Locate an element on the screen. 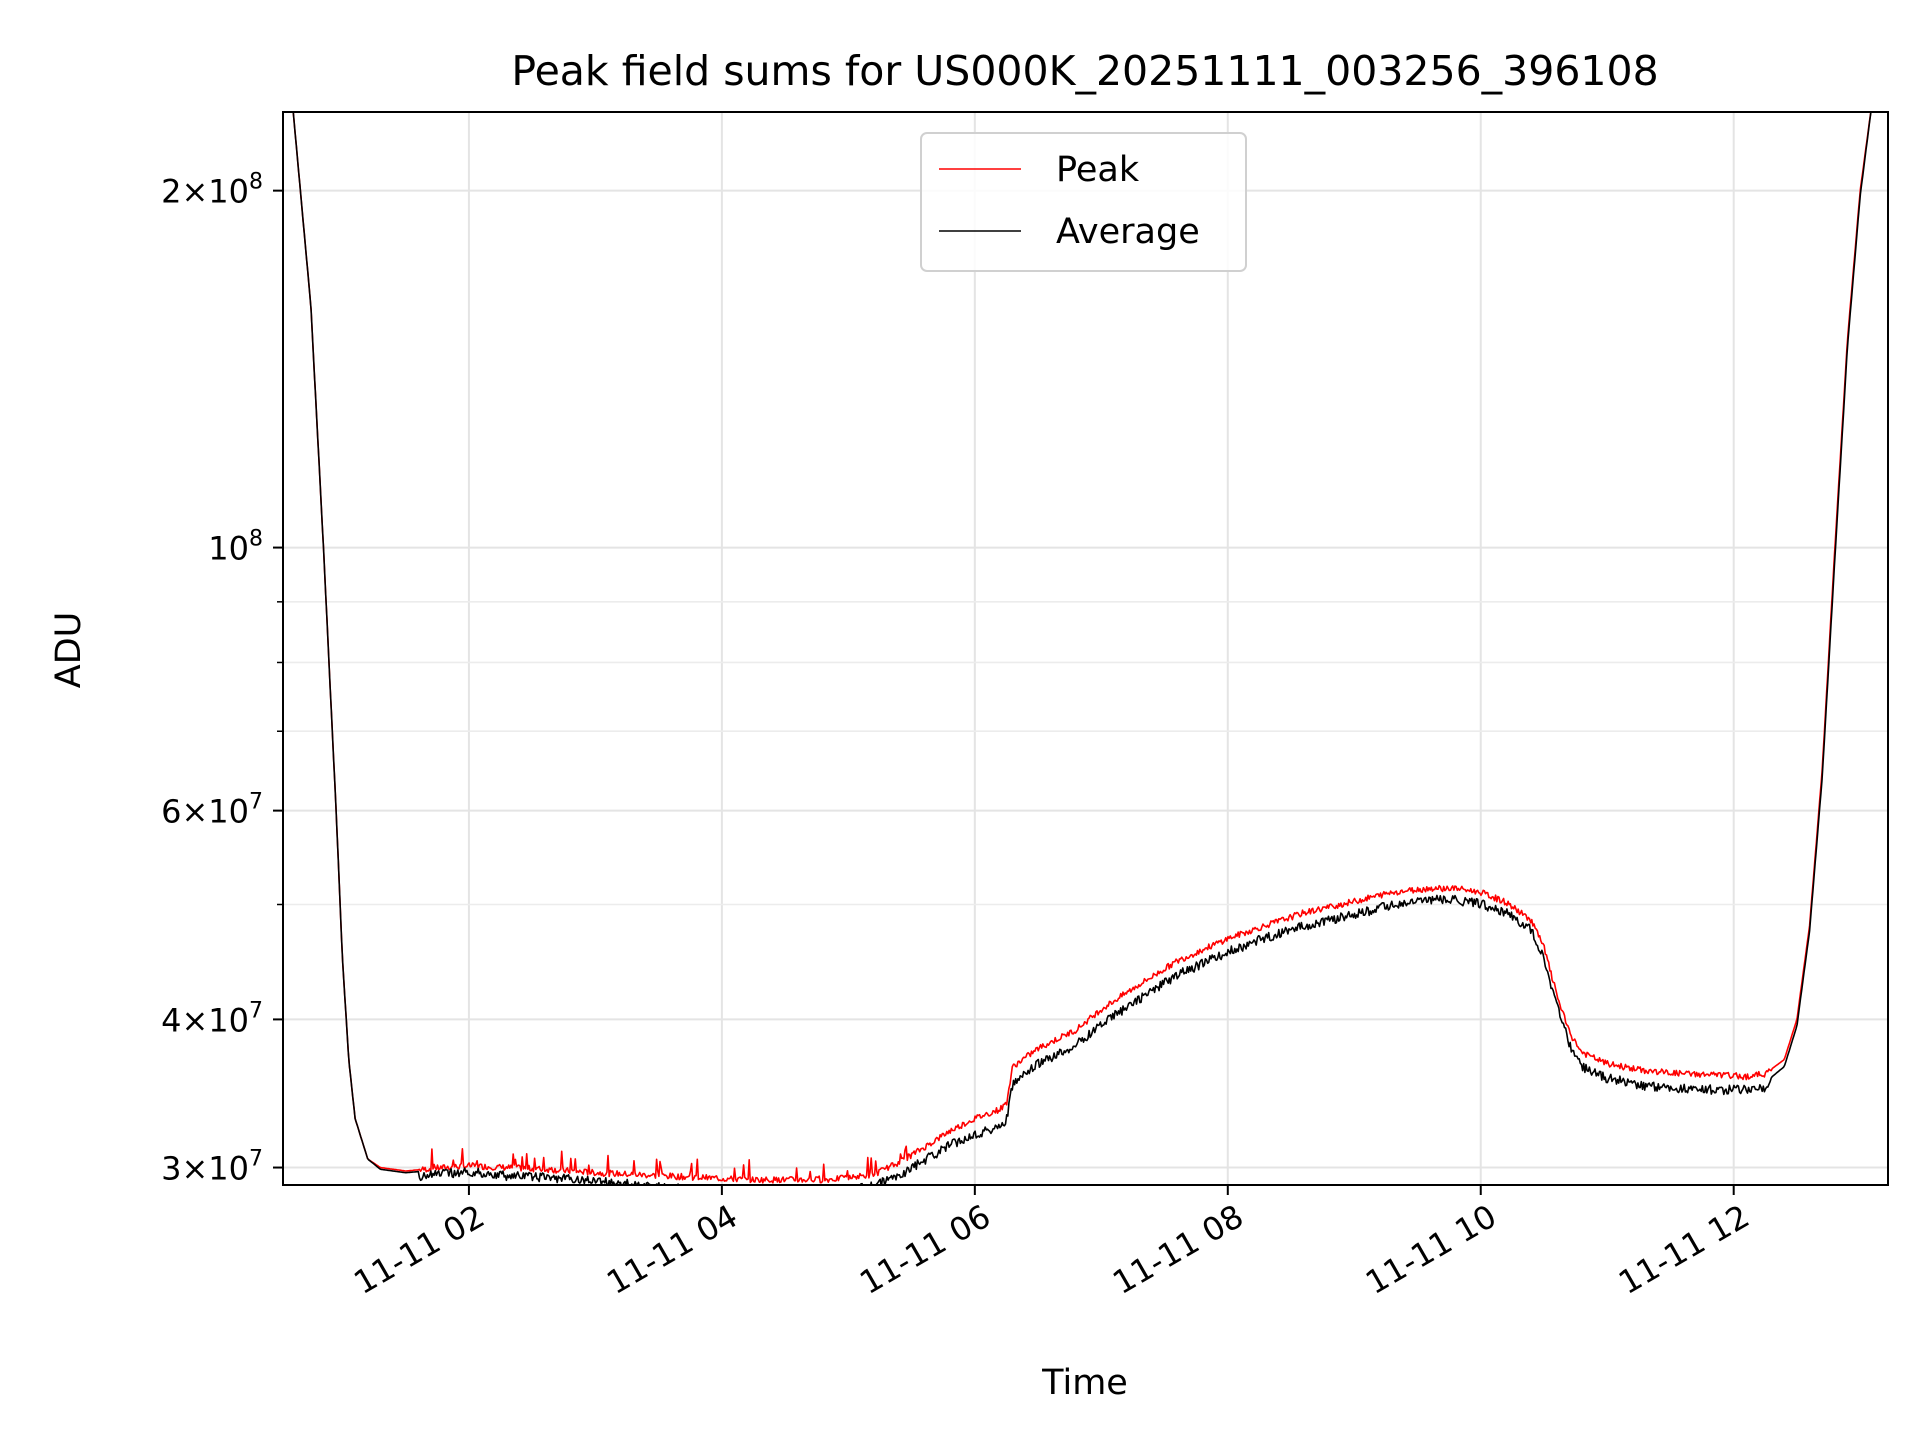 Image resolution: width=1920 pixels, height=1440 pixels. y-tick-label-2: 6×107 is located at coordinates (212, 810).